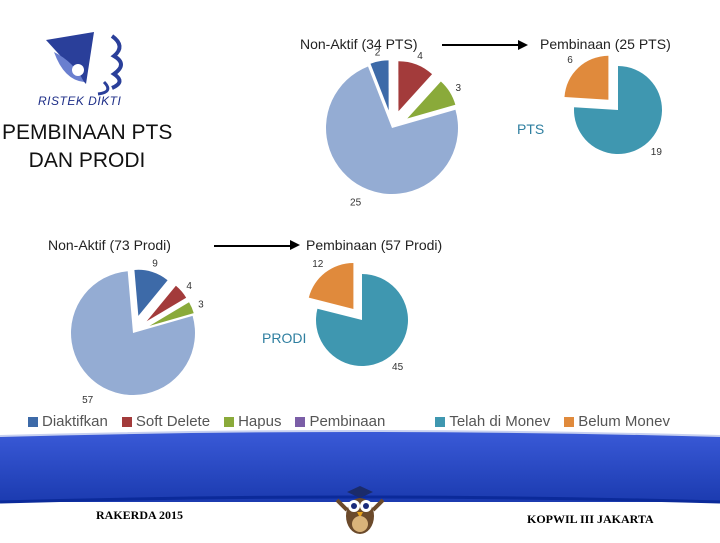 This screenshot has height=543, width=720. Describe the element at coordinates (624, 421) in the screenshot. I see `legend-label: Belum Monev` at that location.